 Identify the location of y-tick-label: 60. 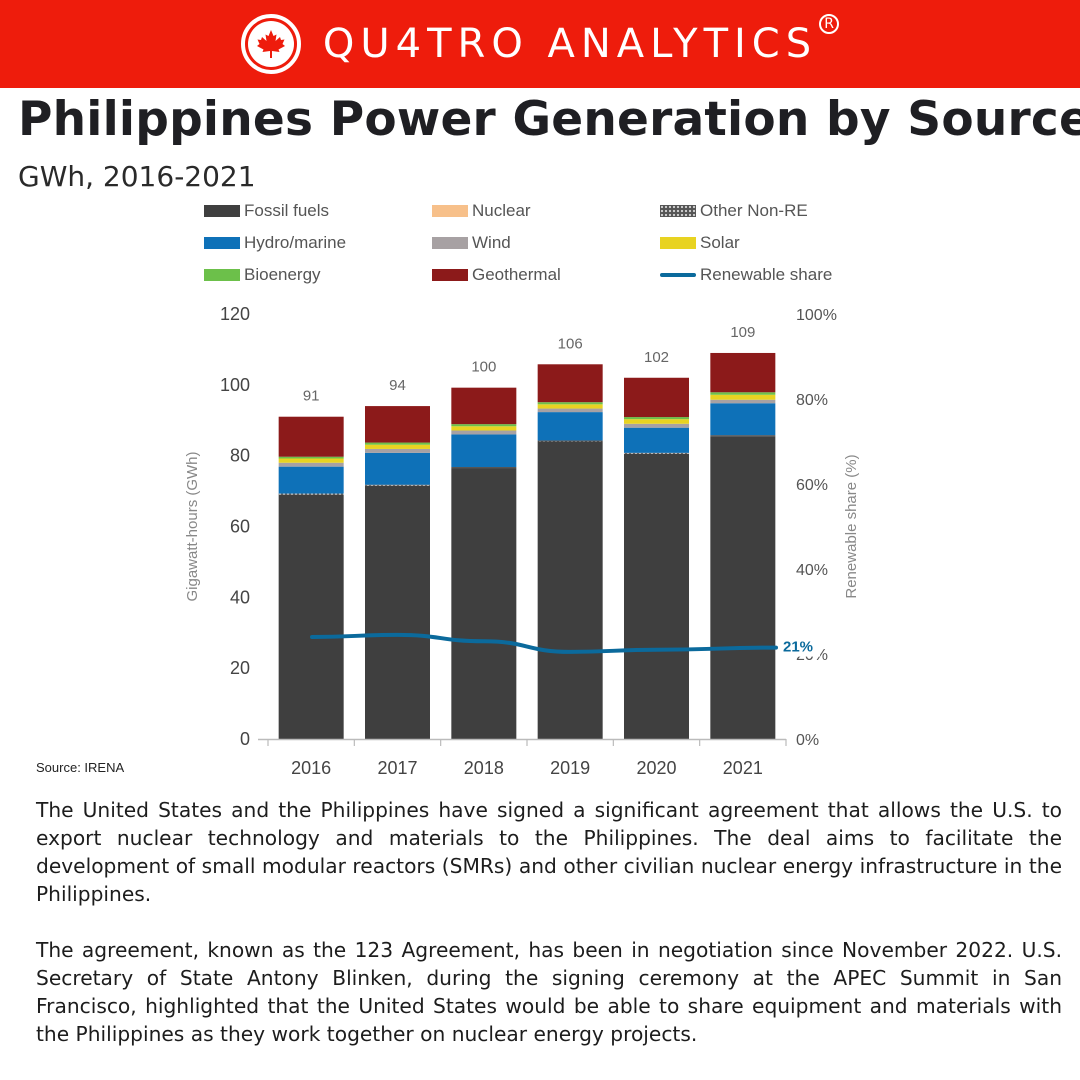
(240, 527).